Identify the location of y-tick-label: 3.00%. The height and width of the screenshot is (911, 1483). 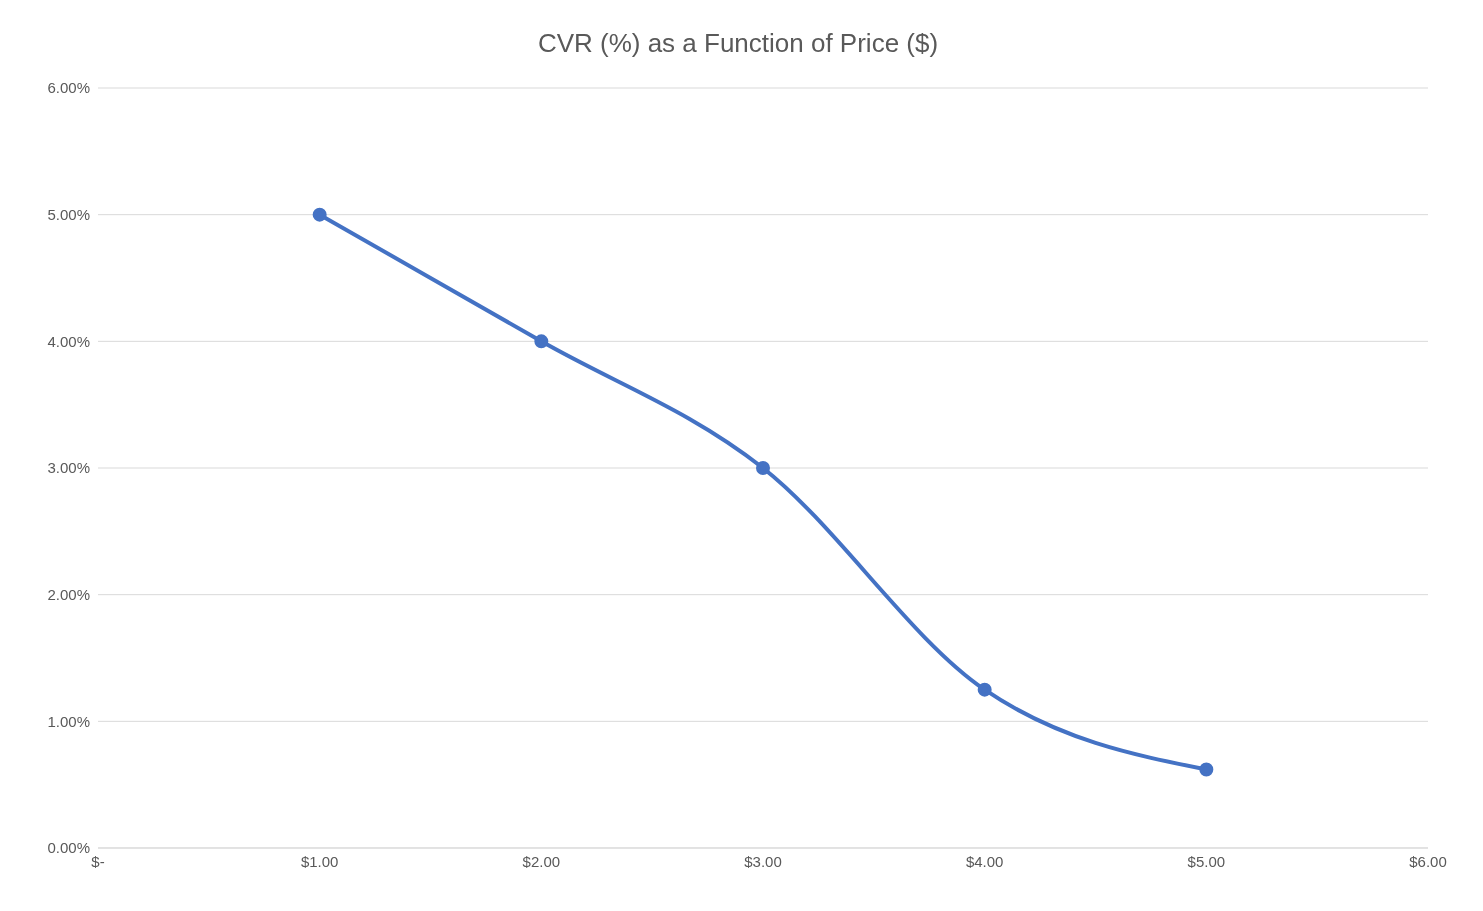
(68, 468).